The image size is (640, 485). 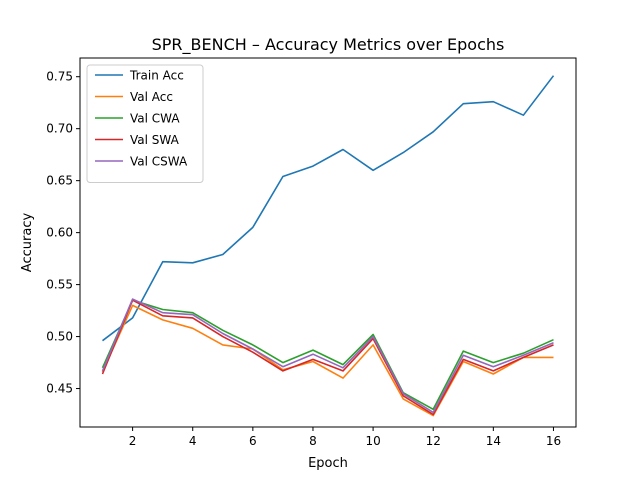 What do you see at coordinates (59, 337) in the screenshot?
I see `y-tick-label: 0.50` at bounding box center [59, 337].